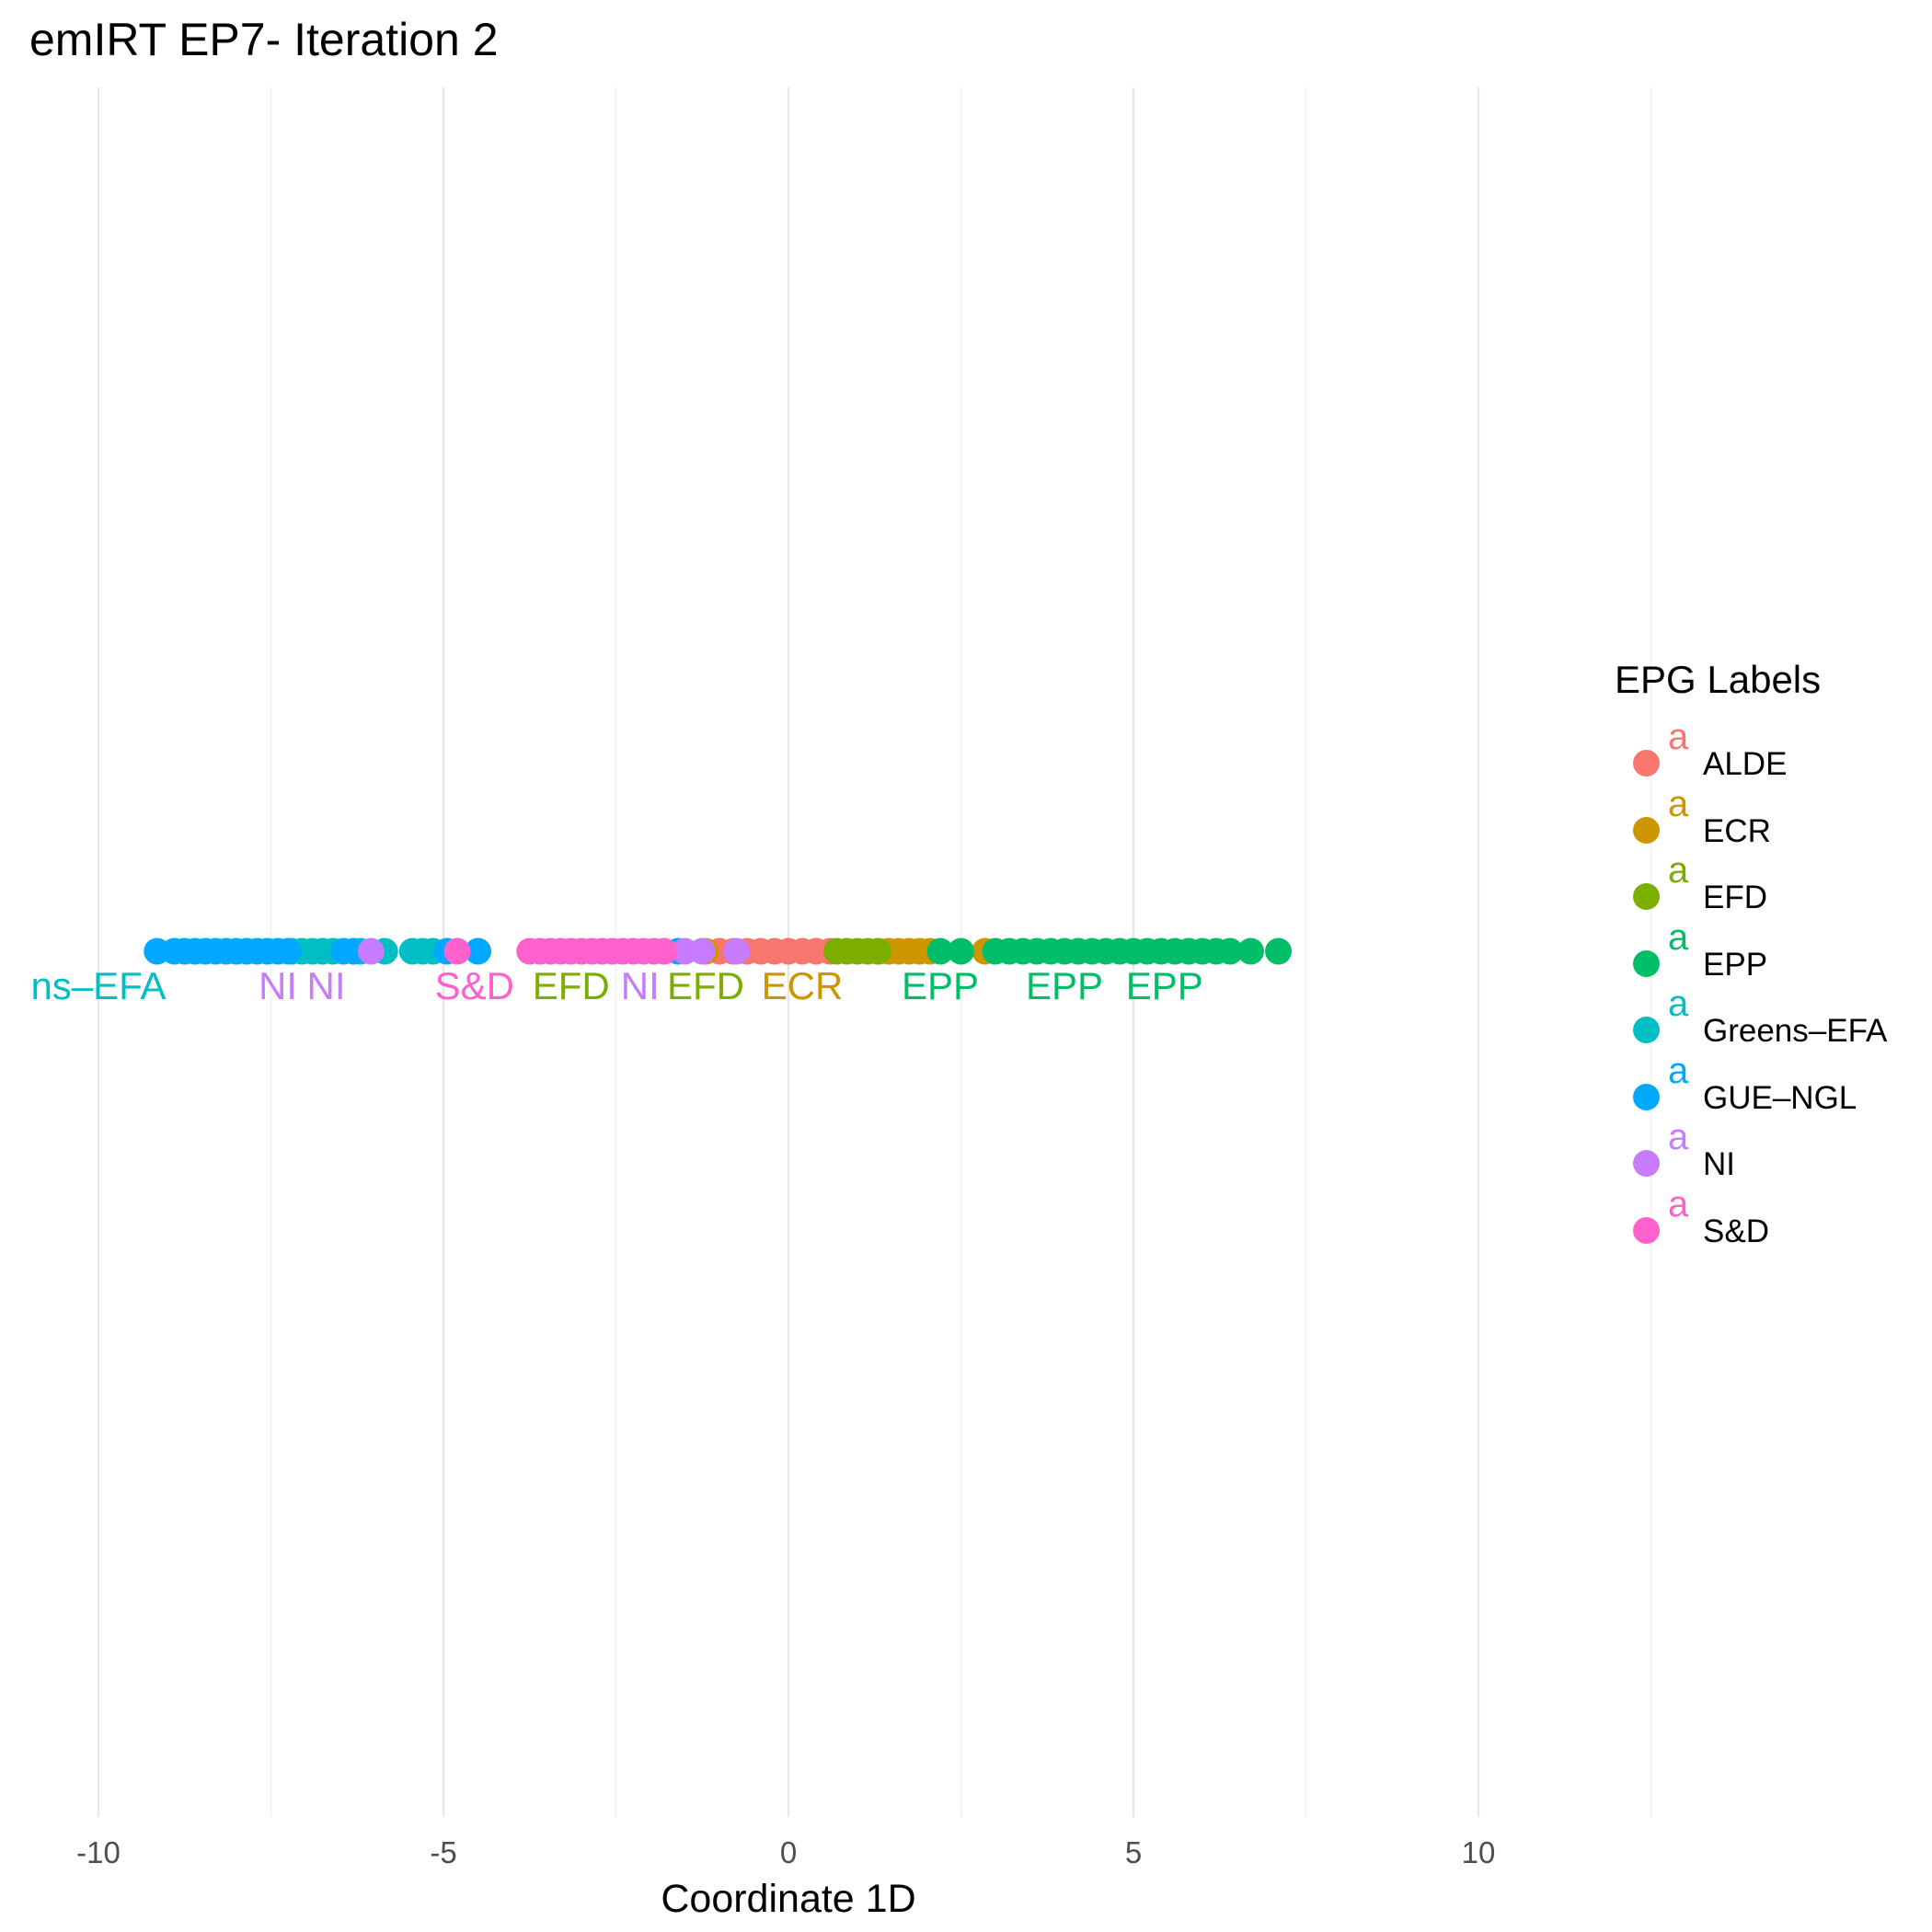  Describe the element at coordinates (1719, 1164) in the screenshot. I see `legend-label: NI` at that location.